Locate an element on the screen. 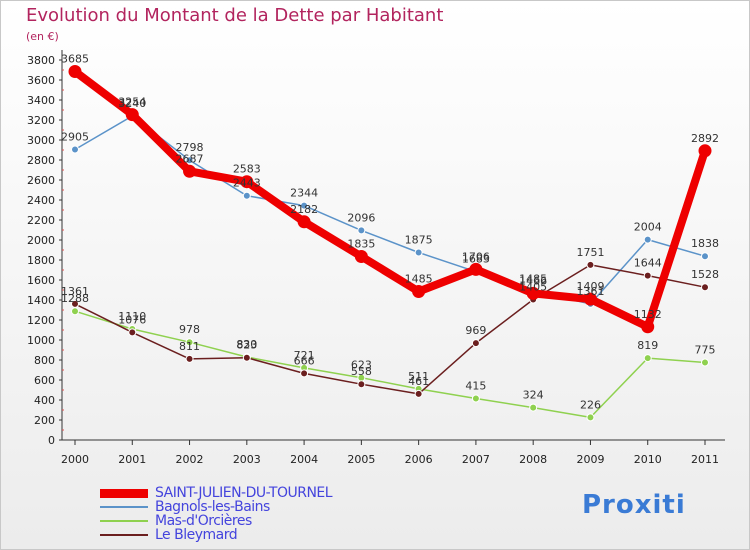  data-label-s0-2: 2687 is located at coordinates (190, 158).